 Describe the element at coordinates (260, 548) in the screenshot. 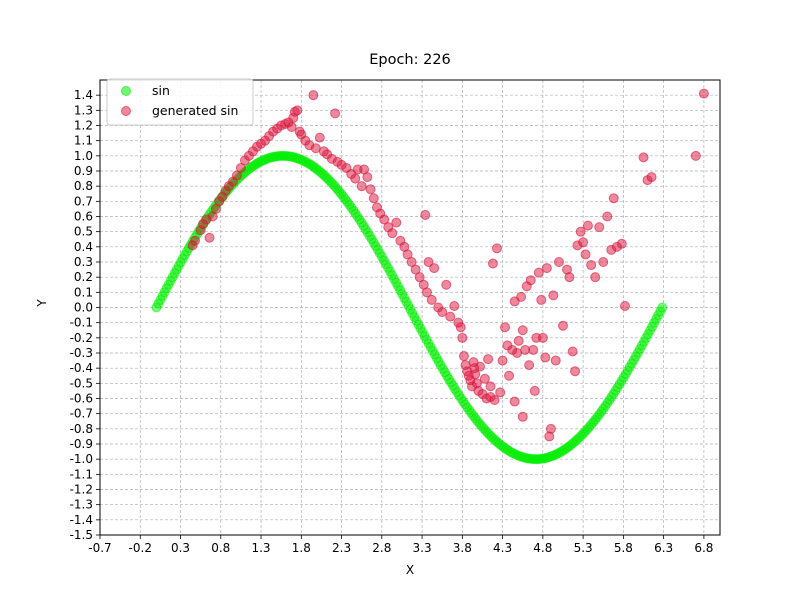

I see `x-tick-label: 1.3` at that location.